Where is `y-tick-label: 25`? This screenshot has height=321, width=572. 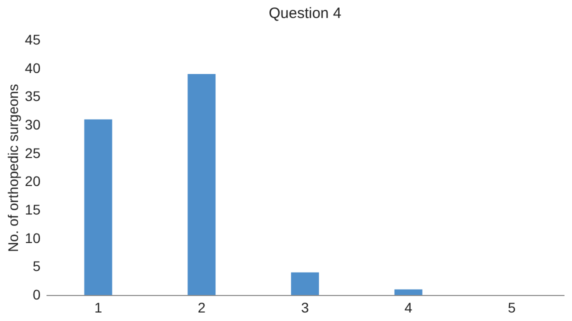 y-tick-label: 25 is located at coordinates (32, 152).